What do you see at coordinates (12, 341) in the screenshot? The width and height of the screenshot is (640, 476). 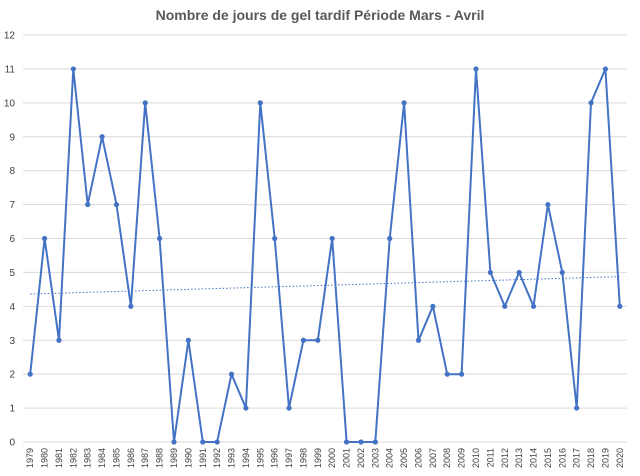 I see `y-tick-label: 3` at bounding box center [12, 341].